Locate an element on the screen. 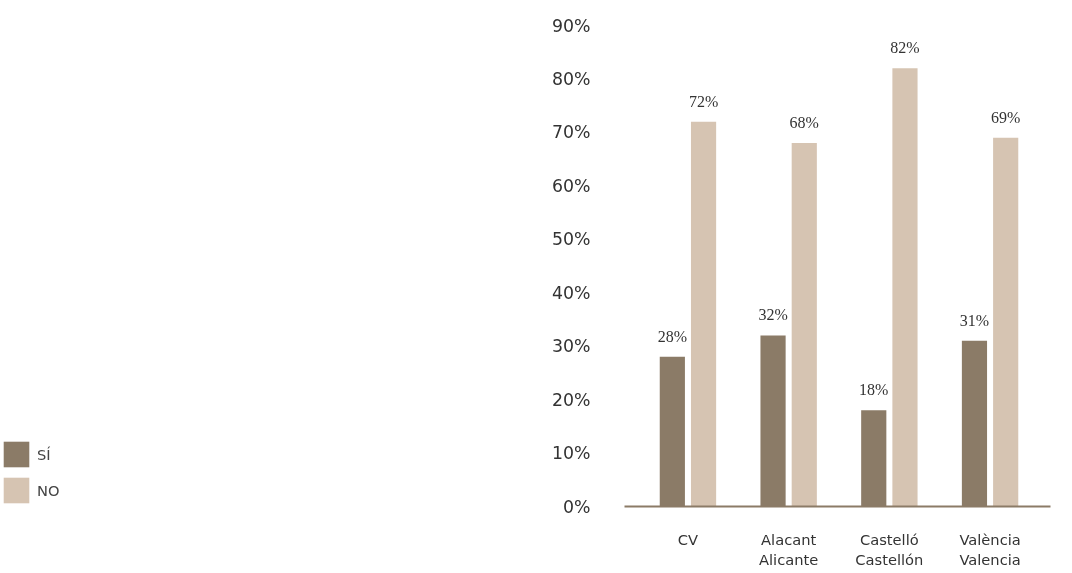  legend-label: NO is located at coordinates (48, 490).